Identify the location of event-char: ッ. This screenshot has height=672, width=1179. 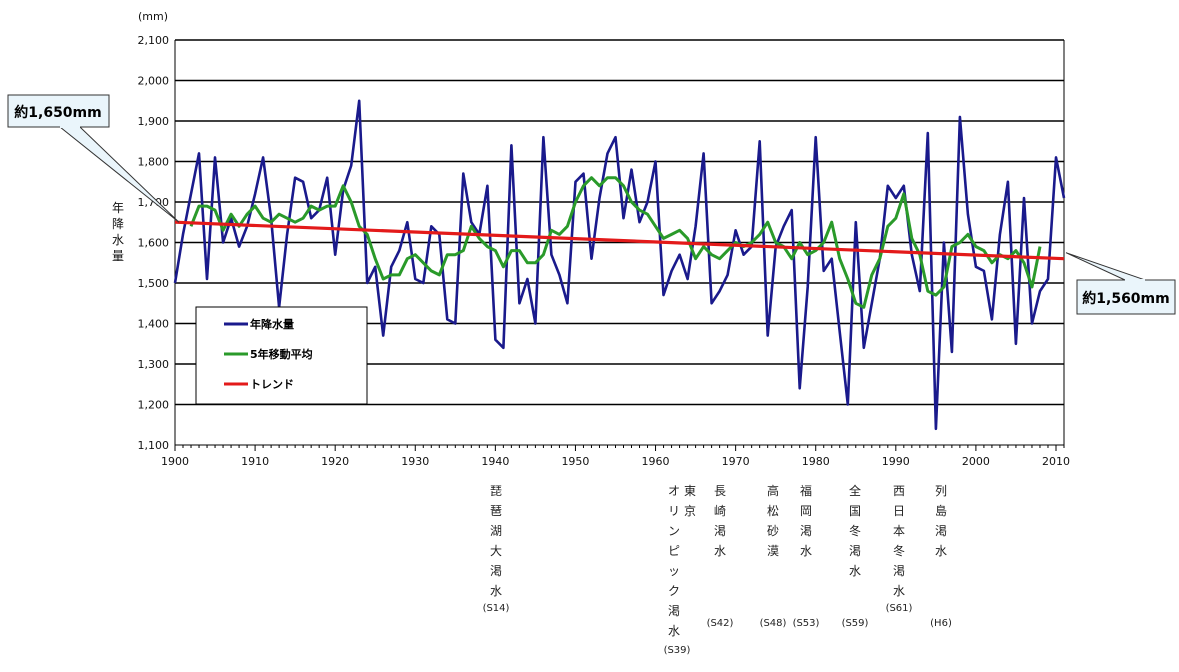
(674, 571).